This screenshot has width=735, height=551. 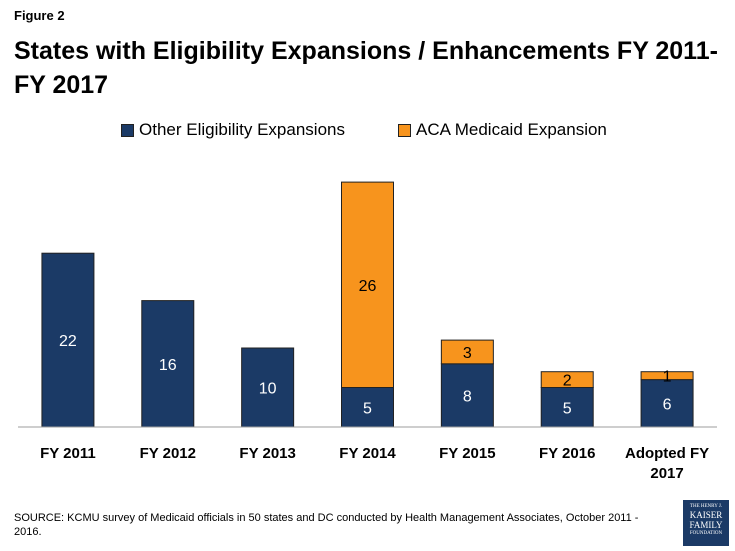 I want to click on data-label-aca-5: 2, so click(x=567, y=381).